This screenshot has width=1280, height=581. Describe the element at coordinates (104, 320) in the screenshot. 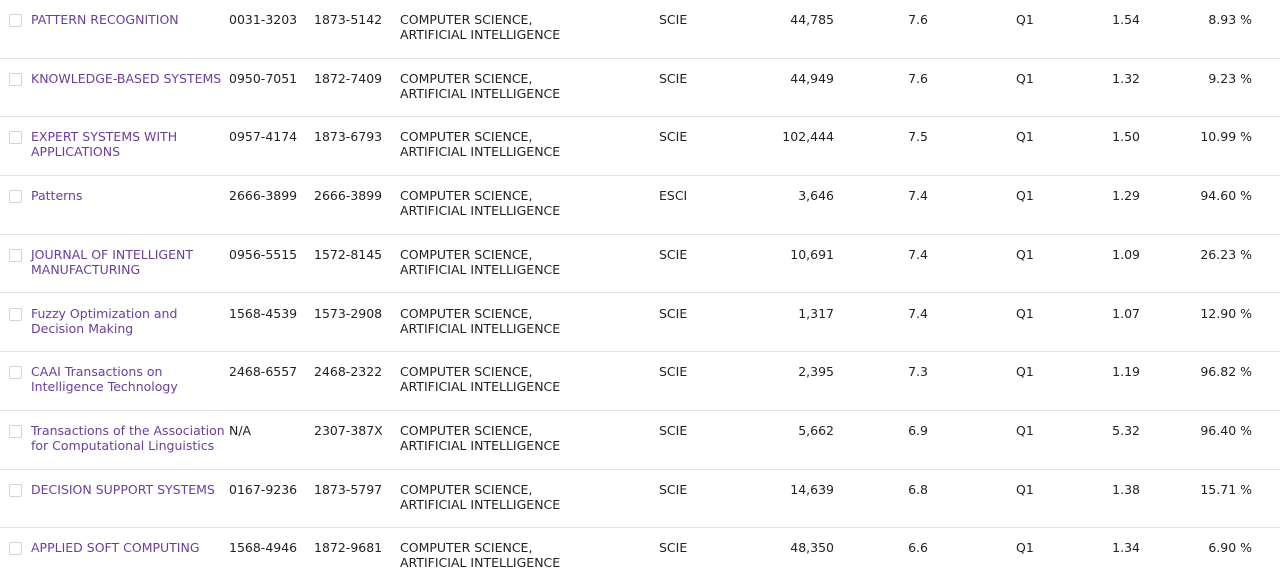

I see `journal-title-link: Fuzzy Optimization and Decision Making` at that location.